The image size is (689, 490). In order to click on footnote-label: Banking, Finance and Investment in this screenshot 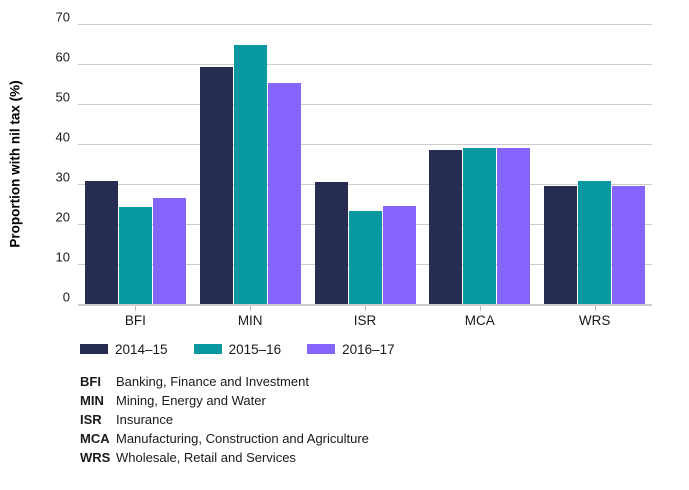, I will do `click(212, 381)`.